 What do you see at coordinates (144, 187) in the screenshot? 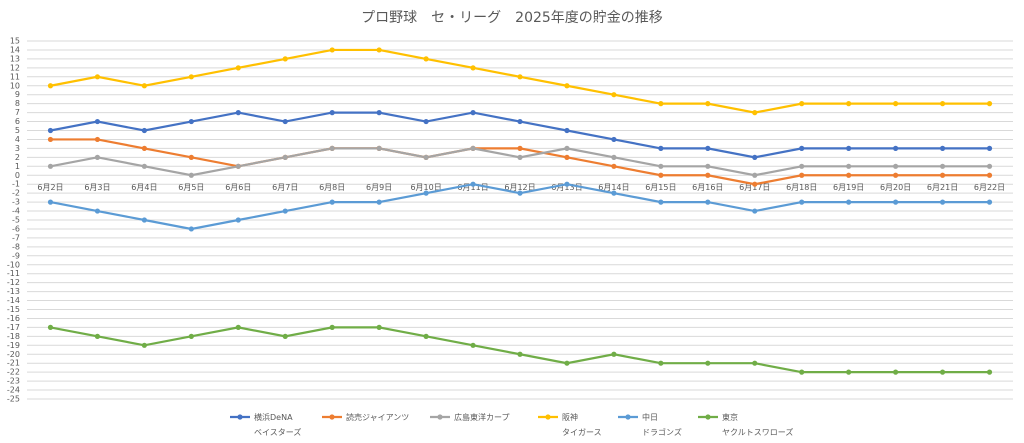
I see `x-tick-label: 6月4日` at bounding box center [144, 187].